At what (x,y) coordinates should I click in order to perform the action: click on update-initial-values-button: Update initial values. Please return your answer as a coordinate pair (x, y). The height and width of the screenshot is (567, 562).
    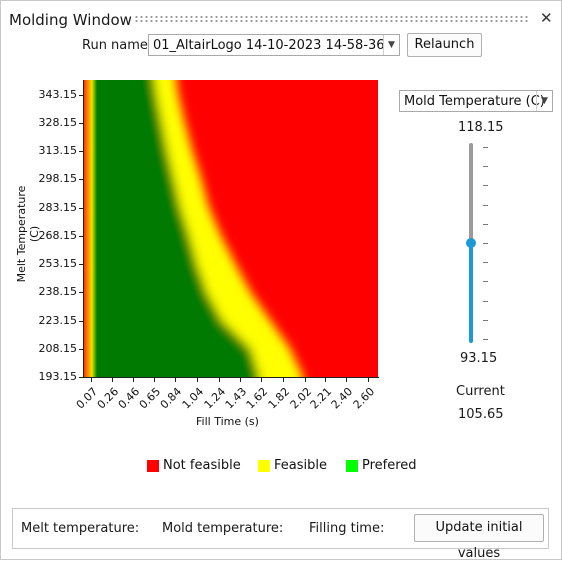
    Looking at the image, I should click on (479, 537).